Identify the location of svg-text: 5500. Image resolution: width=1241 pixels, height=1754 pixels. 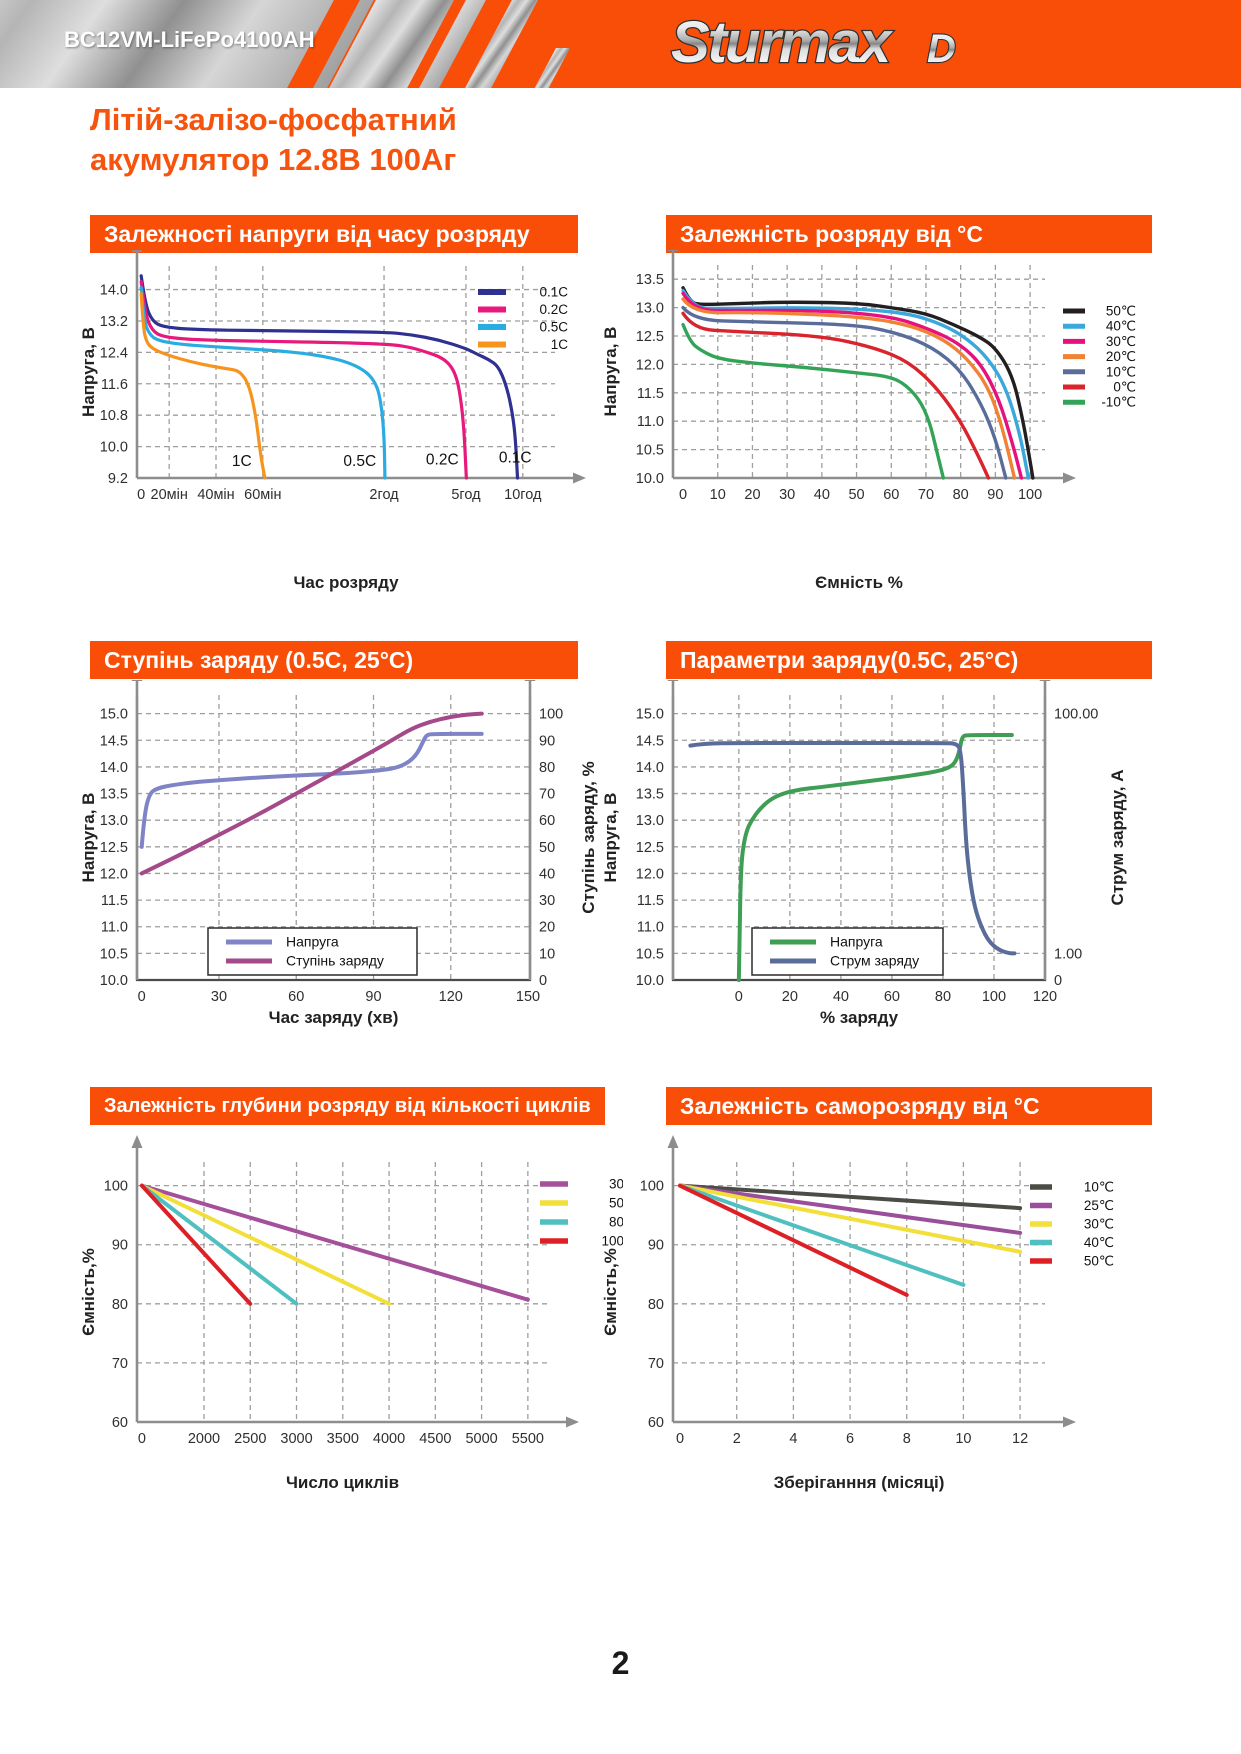
(528, 1439).